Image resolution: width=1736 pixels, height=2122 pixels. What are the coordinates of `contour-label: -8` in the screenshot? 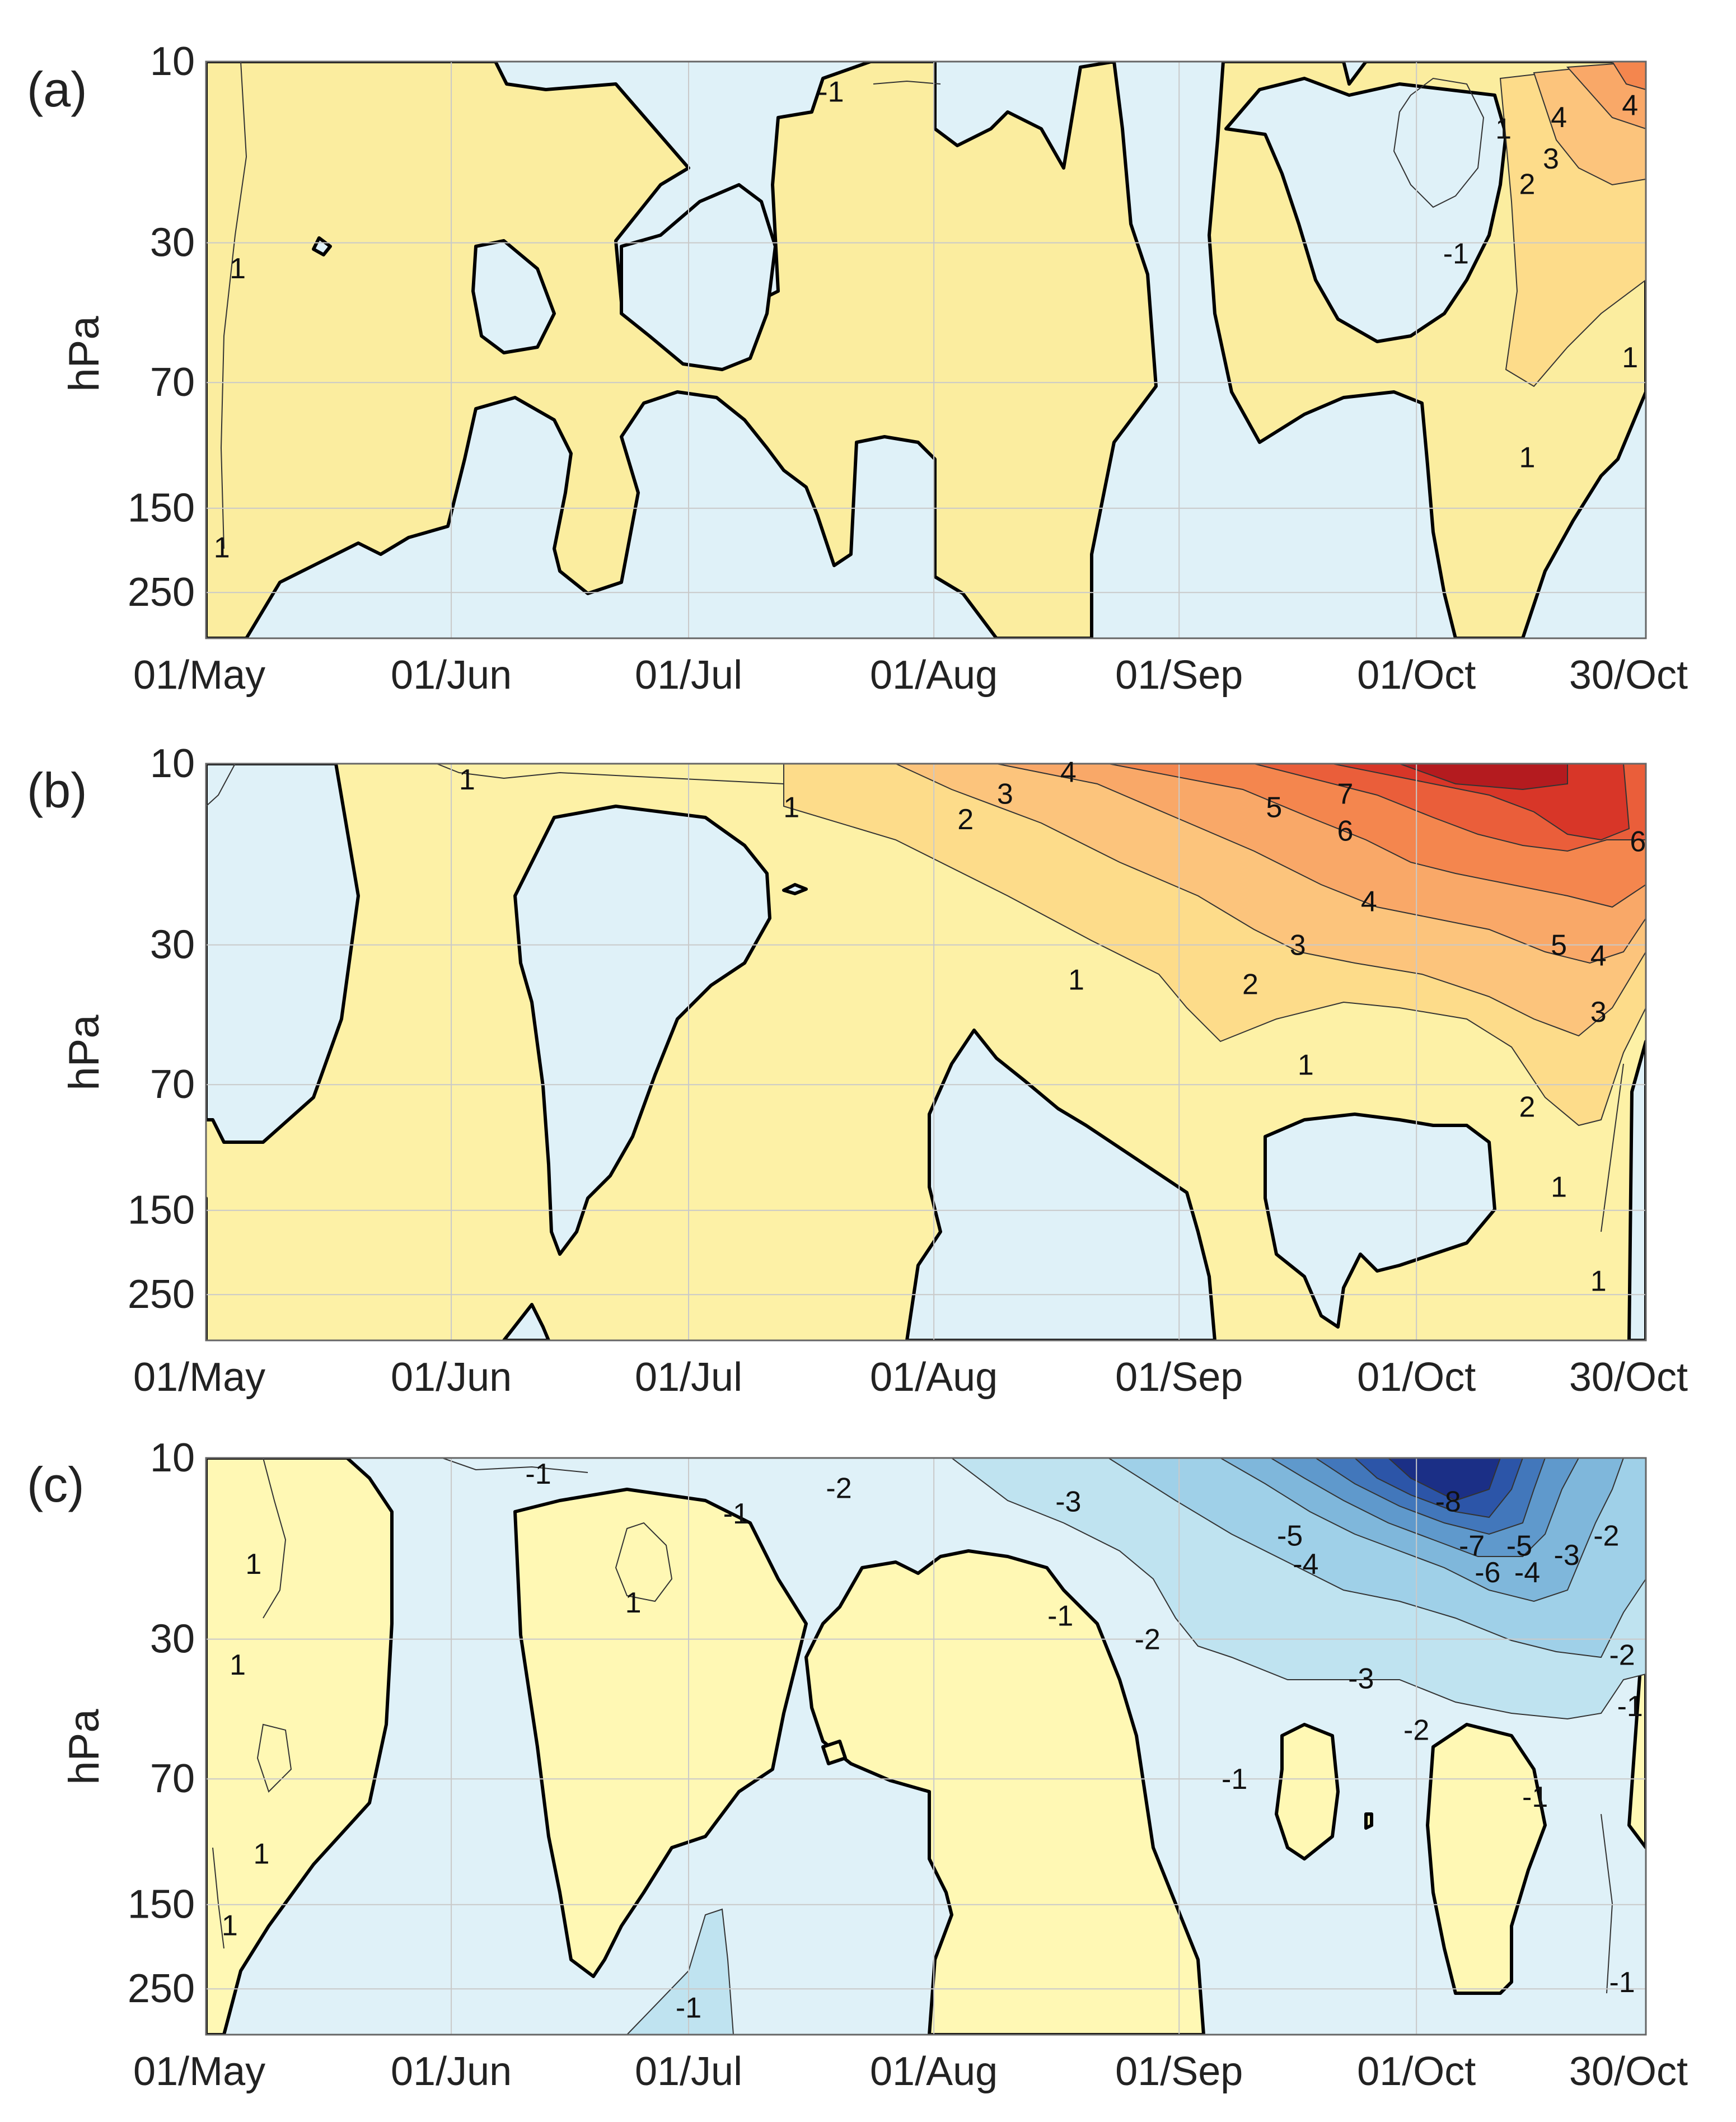 It's located at (1448, 1501).